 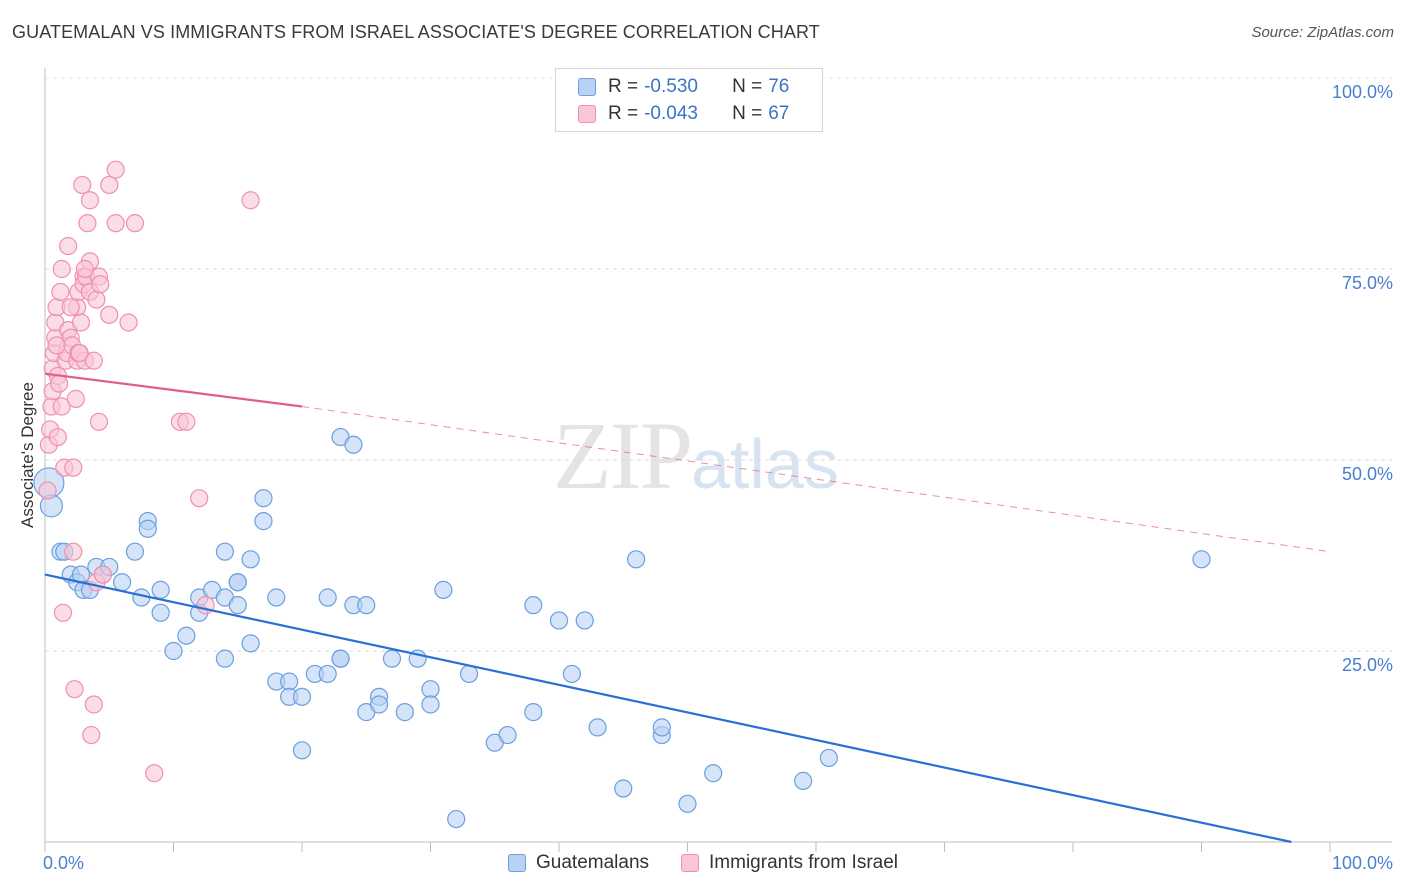 I want to click on legend-n-value: 67, so click(x=779, y=113).